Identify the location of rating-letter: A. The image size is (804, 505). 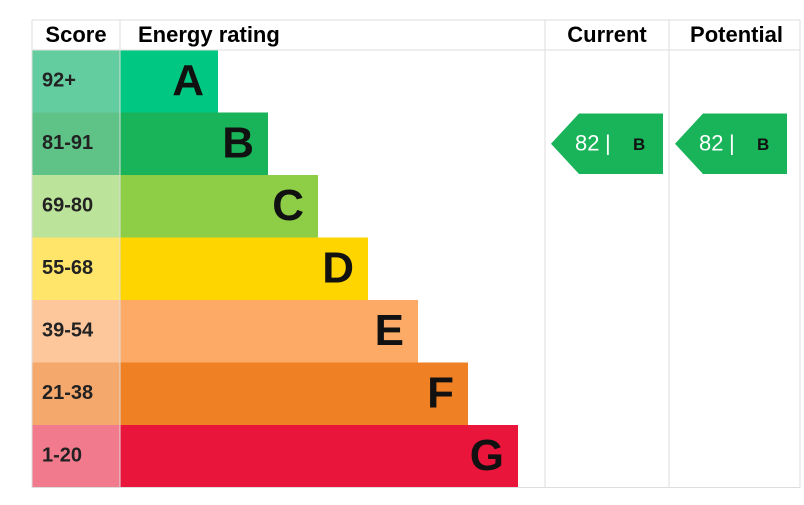
(188, 80).